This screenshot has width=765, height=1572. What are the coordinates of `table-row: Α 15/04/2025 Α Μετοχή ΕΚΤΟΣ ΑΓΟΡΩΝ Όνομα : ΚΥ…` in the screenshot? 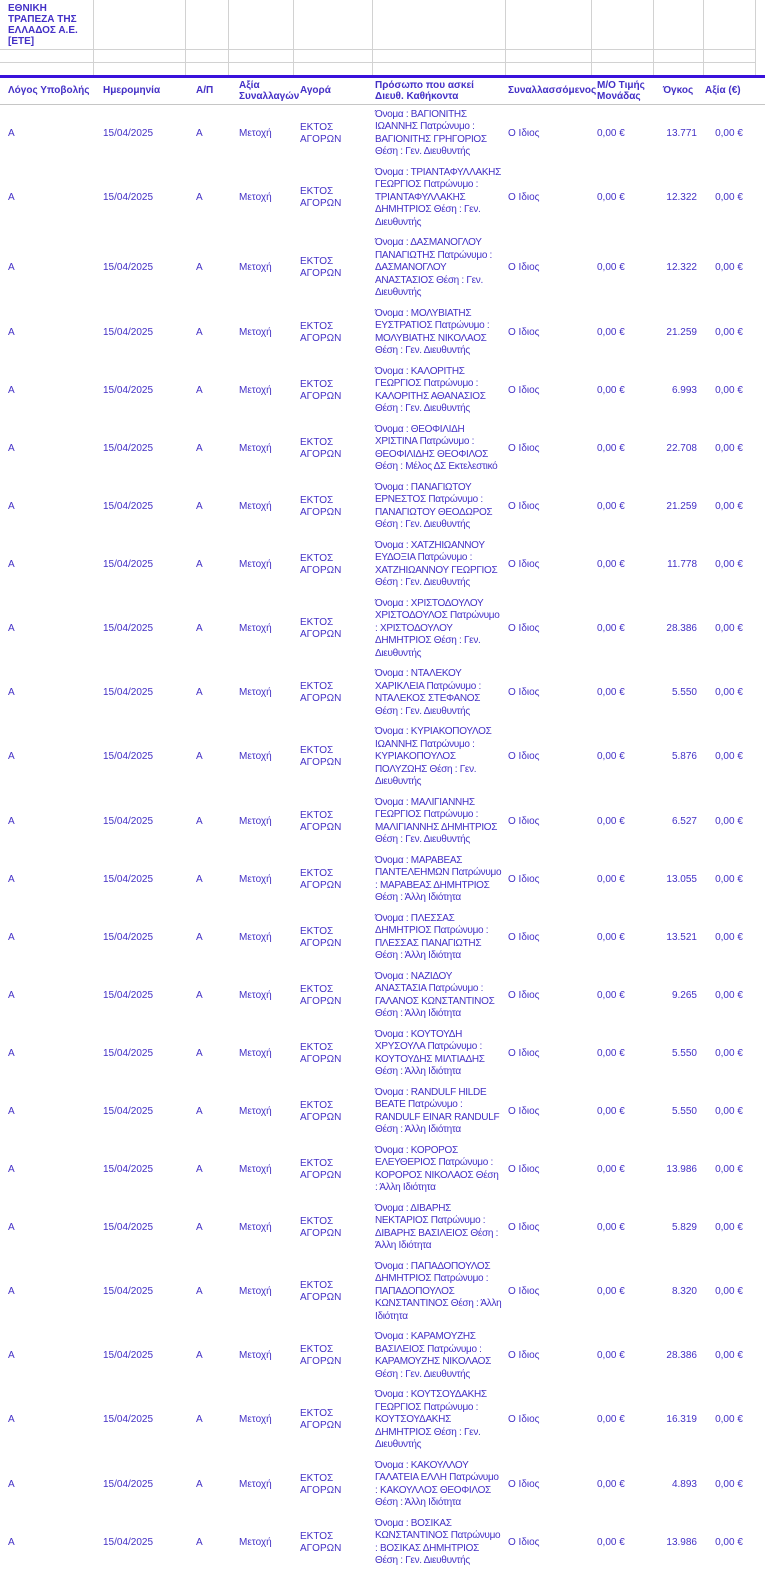 It's located at (377, 757).